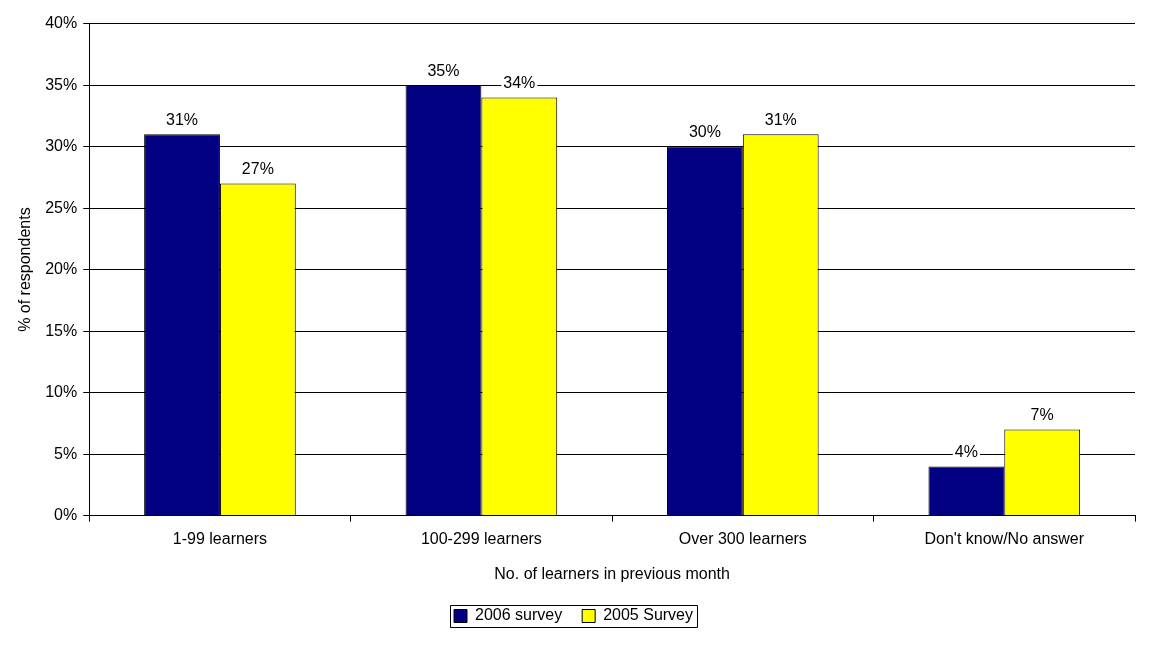 This screenshot has width=1153, height=648. I want to click on y-tick-label: 0%, so click(66, 515).